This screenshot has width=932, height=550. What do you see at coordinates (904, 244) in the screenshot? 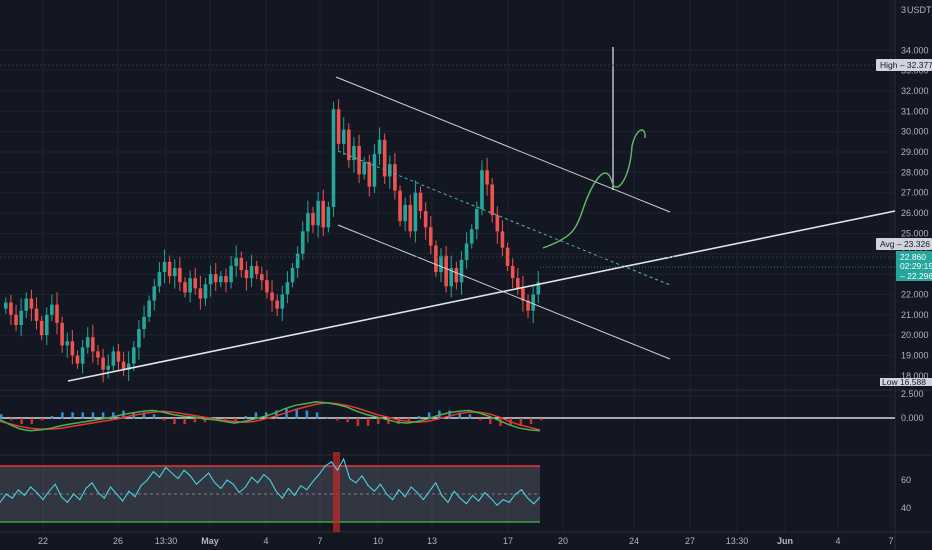
I see `avg-price-tag: Avg – 23.326` at bounding box center [904, 244].